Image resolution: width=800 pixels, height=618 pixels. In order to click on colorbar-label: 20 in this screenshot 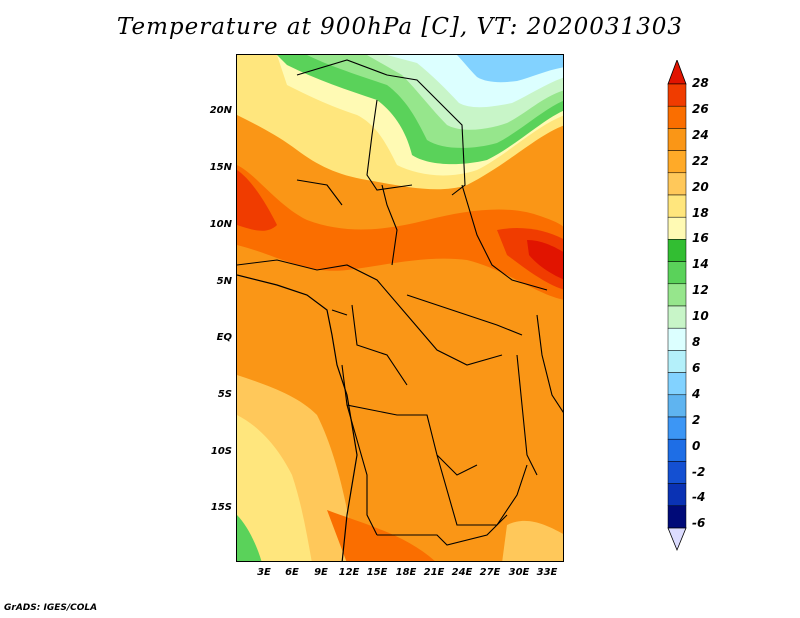, I will do `click(700, 186)`.